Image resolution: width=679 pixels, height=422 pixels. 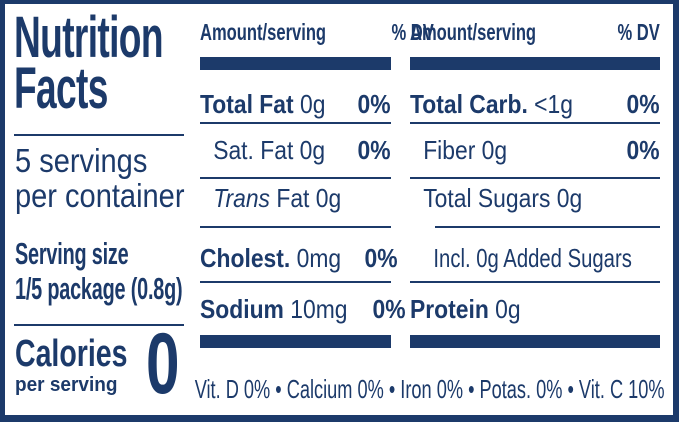 What do you see at coordinates (245, 257) in the screenshot?
I see `nutrient-name: Cholest.` at bounding box center [245, 257].